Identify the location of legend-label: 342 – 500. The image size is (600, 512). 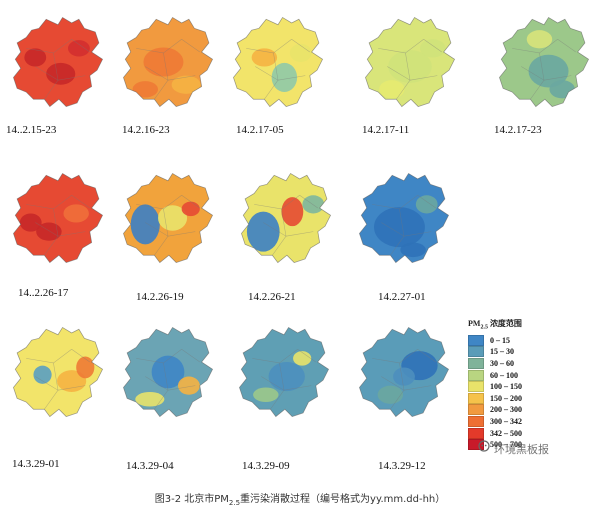
(506, 433).